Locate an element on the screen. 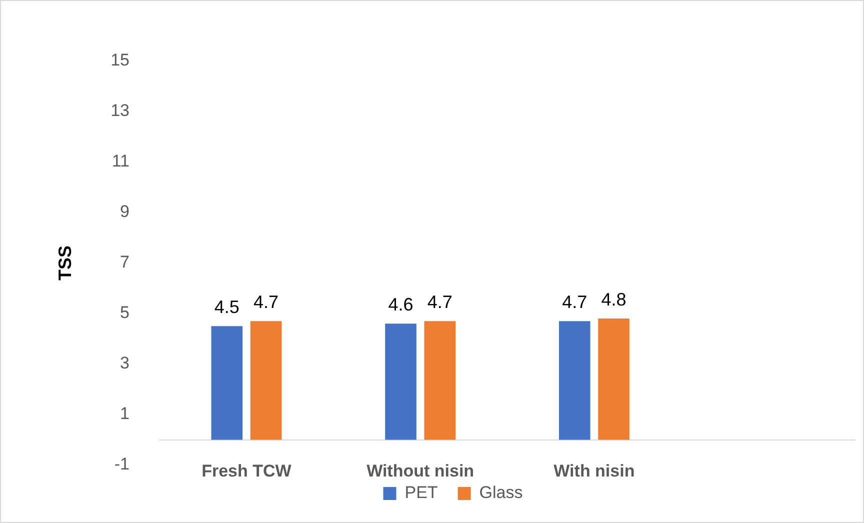 This screenshot has width=864, height=523. y-tick-label: 11 is located at coordinates (121, 161).